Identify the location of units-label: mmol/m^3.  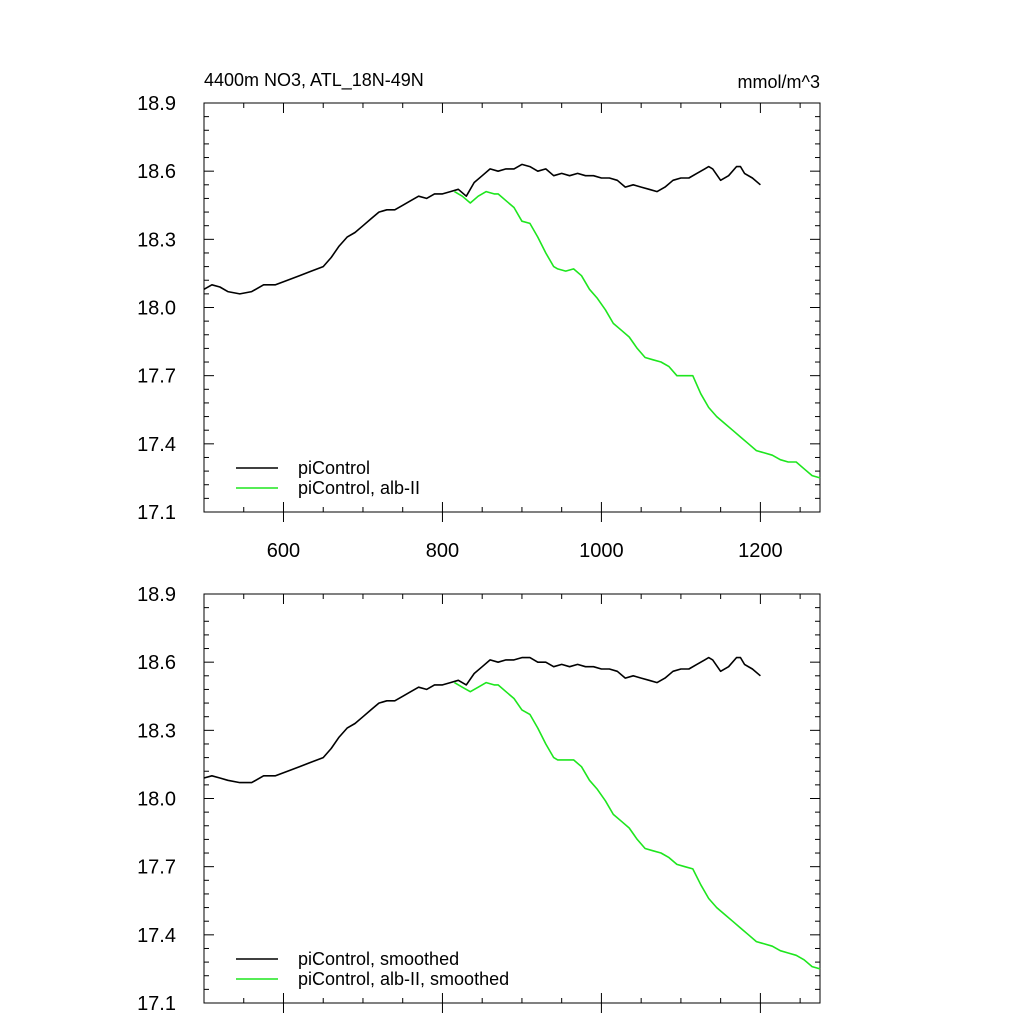
(779, 82).